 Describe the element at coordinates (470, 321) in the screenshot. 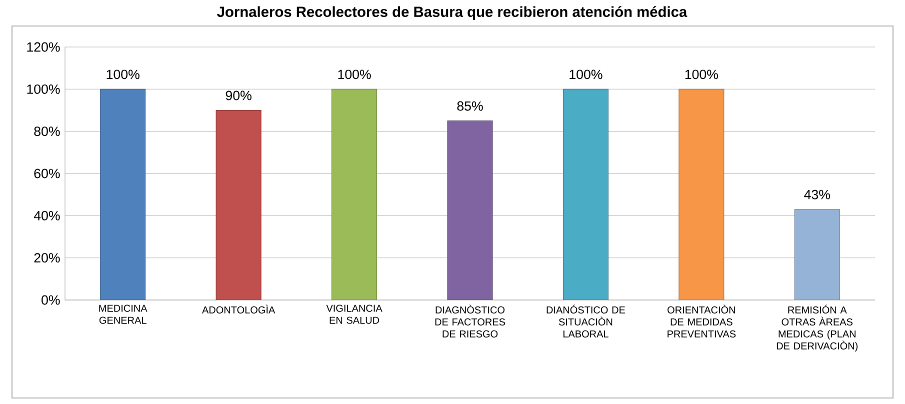

I see `x-tick-label: DIAGNÒSTICO DE FACTORES DE RIESGO` at that location.